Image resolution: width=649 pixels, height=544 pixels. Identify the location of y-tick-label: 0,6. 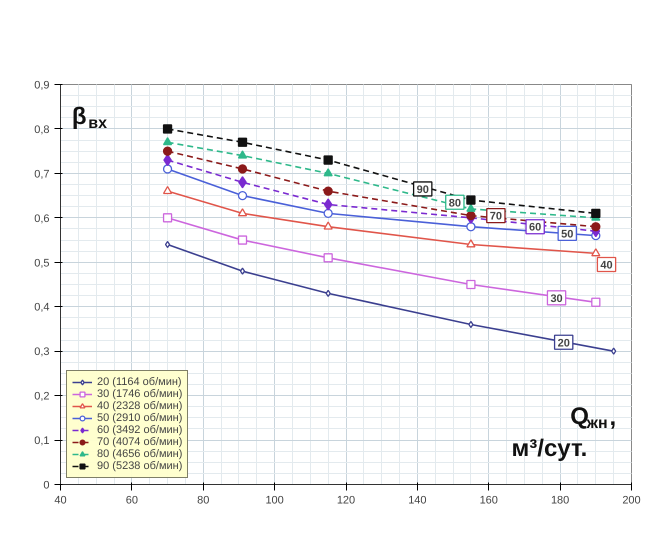
(42, 218).